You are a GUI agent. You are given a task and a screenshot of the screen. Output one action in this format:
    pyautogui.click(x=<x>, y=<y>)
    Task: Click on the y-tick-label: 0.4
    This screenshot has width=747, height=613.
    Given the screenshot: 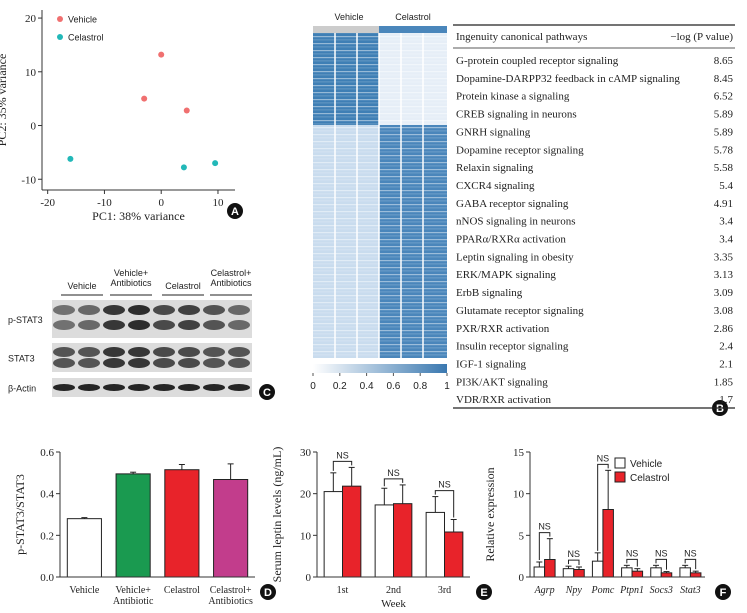 What is the action you would take?
    pyautogui.click(x=47, y=495)
    